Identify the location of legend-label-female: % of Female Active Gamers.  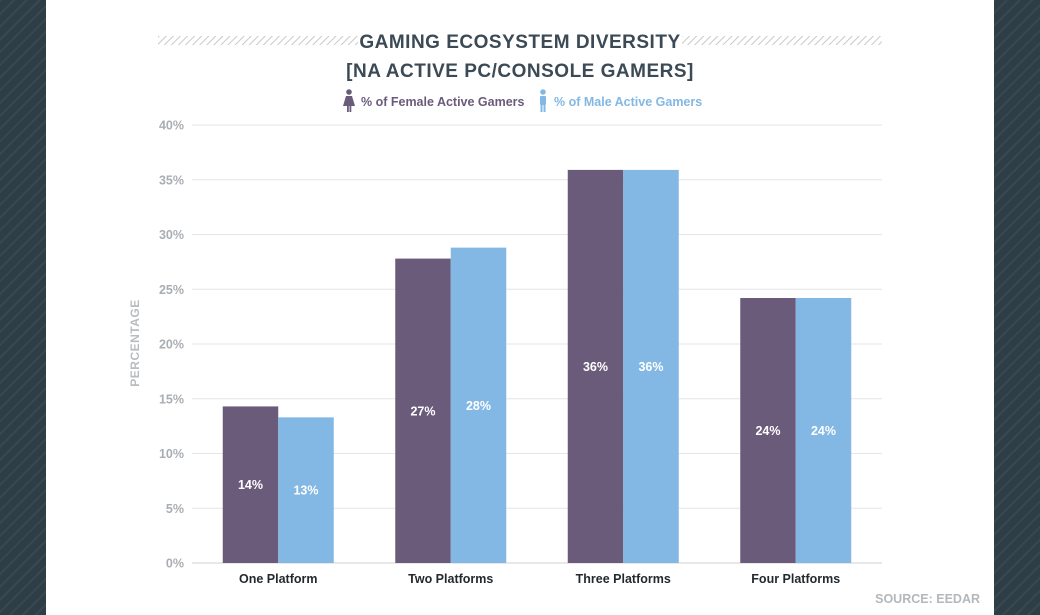
(443, 102).